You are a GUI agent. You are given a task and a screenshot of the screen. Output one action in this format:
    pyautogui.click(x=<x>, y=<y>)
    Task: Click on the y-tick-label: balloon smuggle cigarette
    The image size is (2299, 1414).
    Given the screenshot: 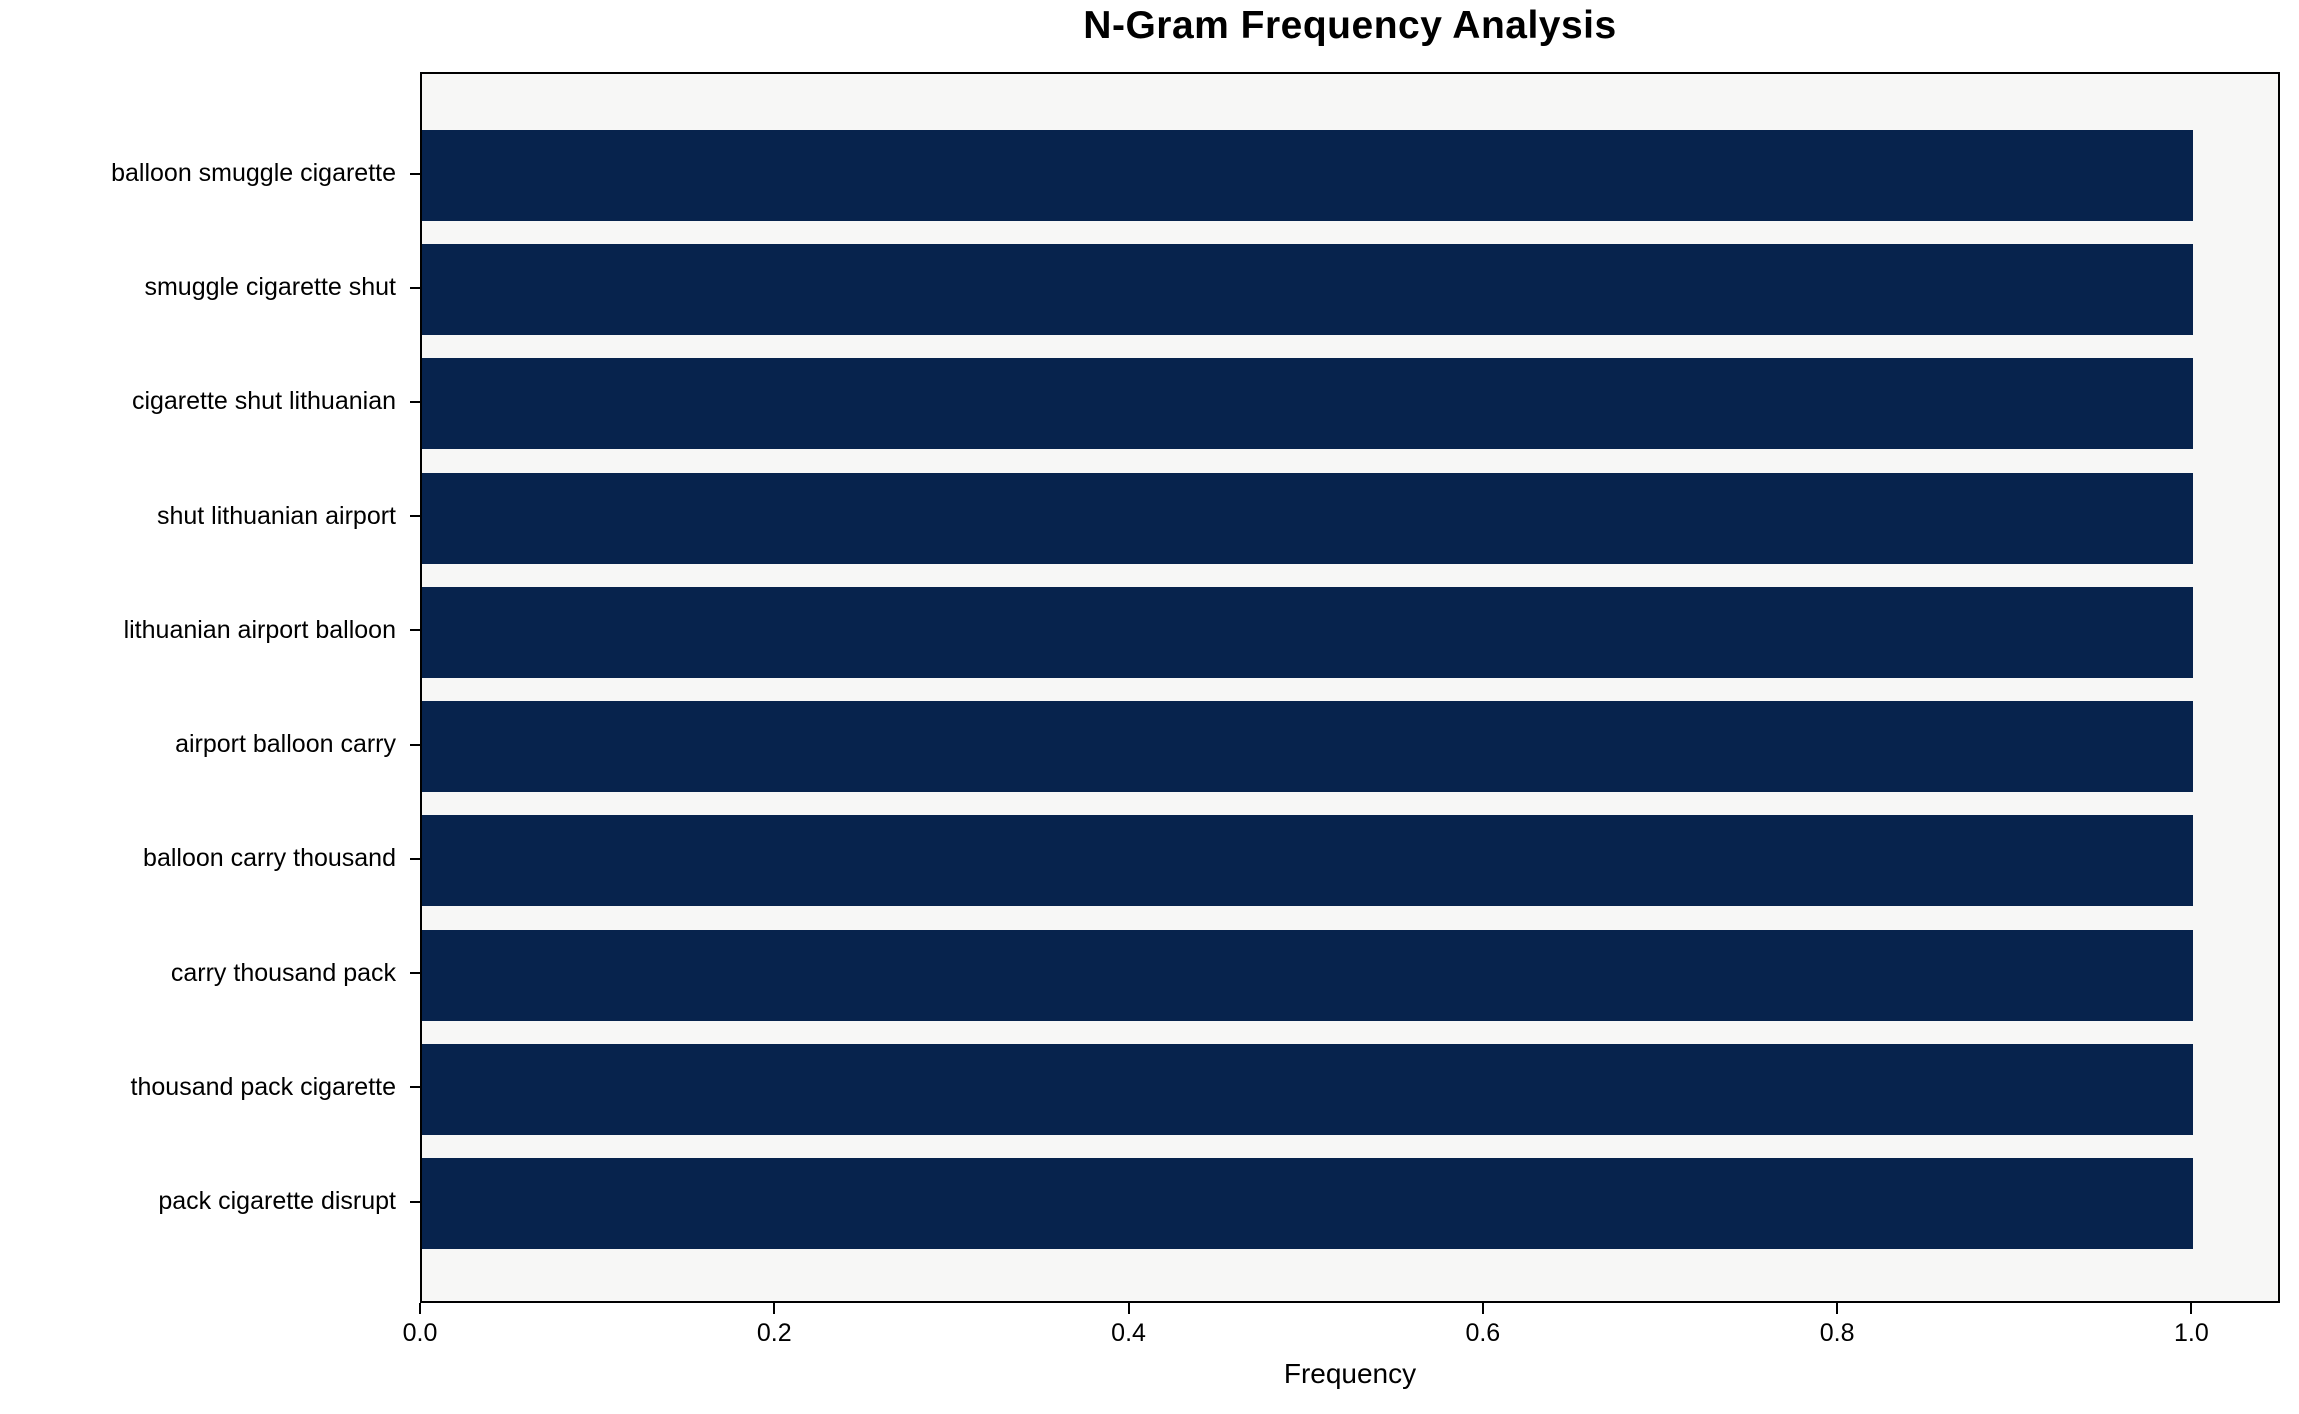 What is the action you would take?
    pyautogui.click(x=253, y=173)
    